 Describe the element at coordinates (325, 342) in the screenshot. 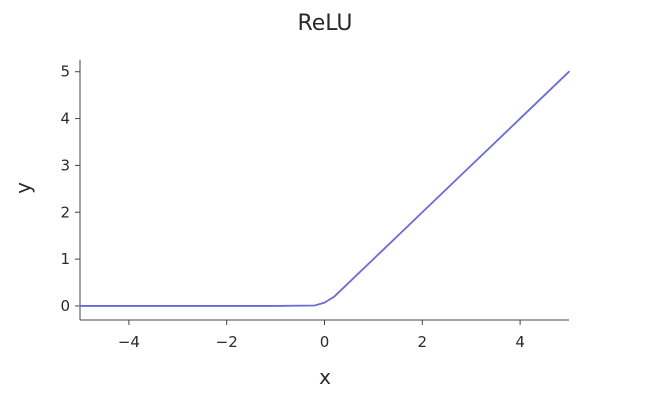

I see `x-tick-label: 0` at that location.